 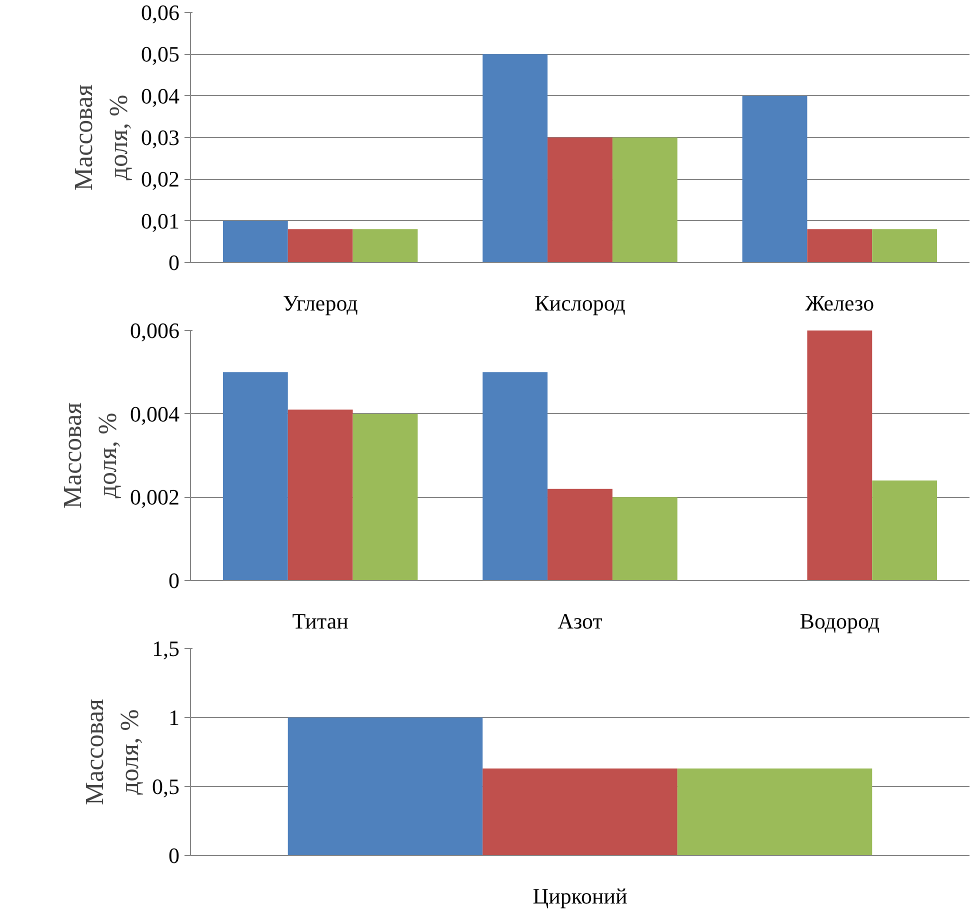 I want to click on x-tick-label: Цирконий, so click(x=580, y=896).